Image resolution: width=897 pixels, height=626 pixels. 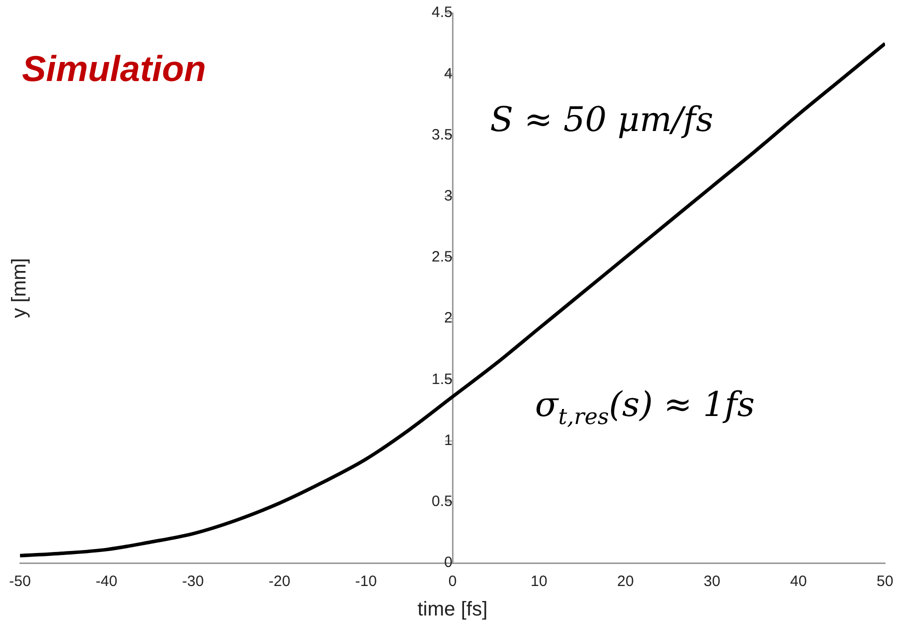 What do you see at coordinates (20, 581) in the screenshot?
I see `x-tick-label: -50` at bounding box center [20, 581].